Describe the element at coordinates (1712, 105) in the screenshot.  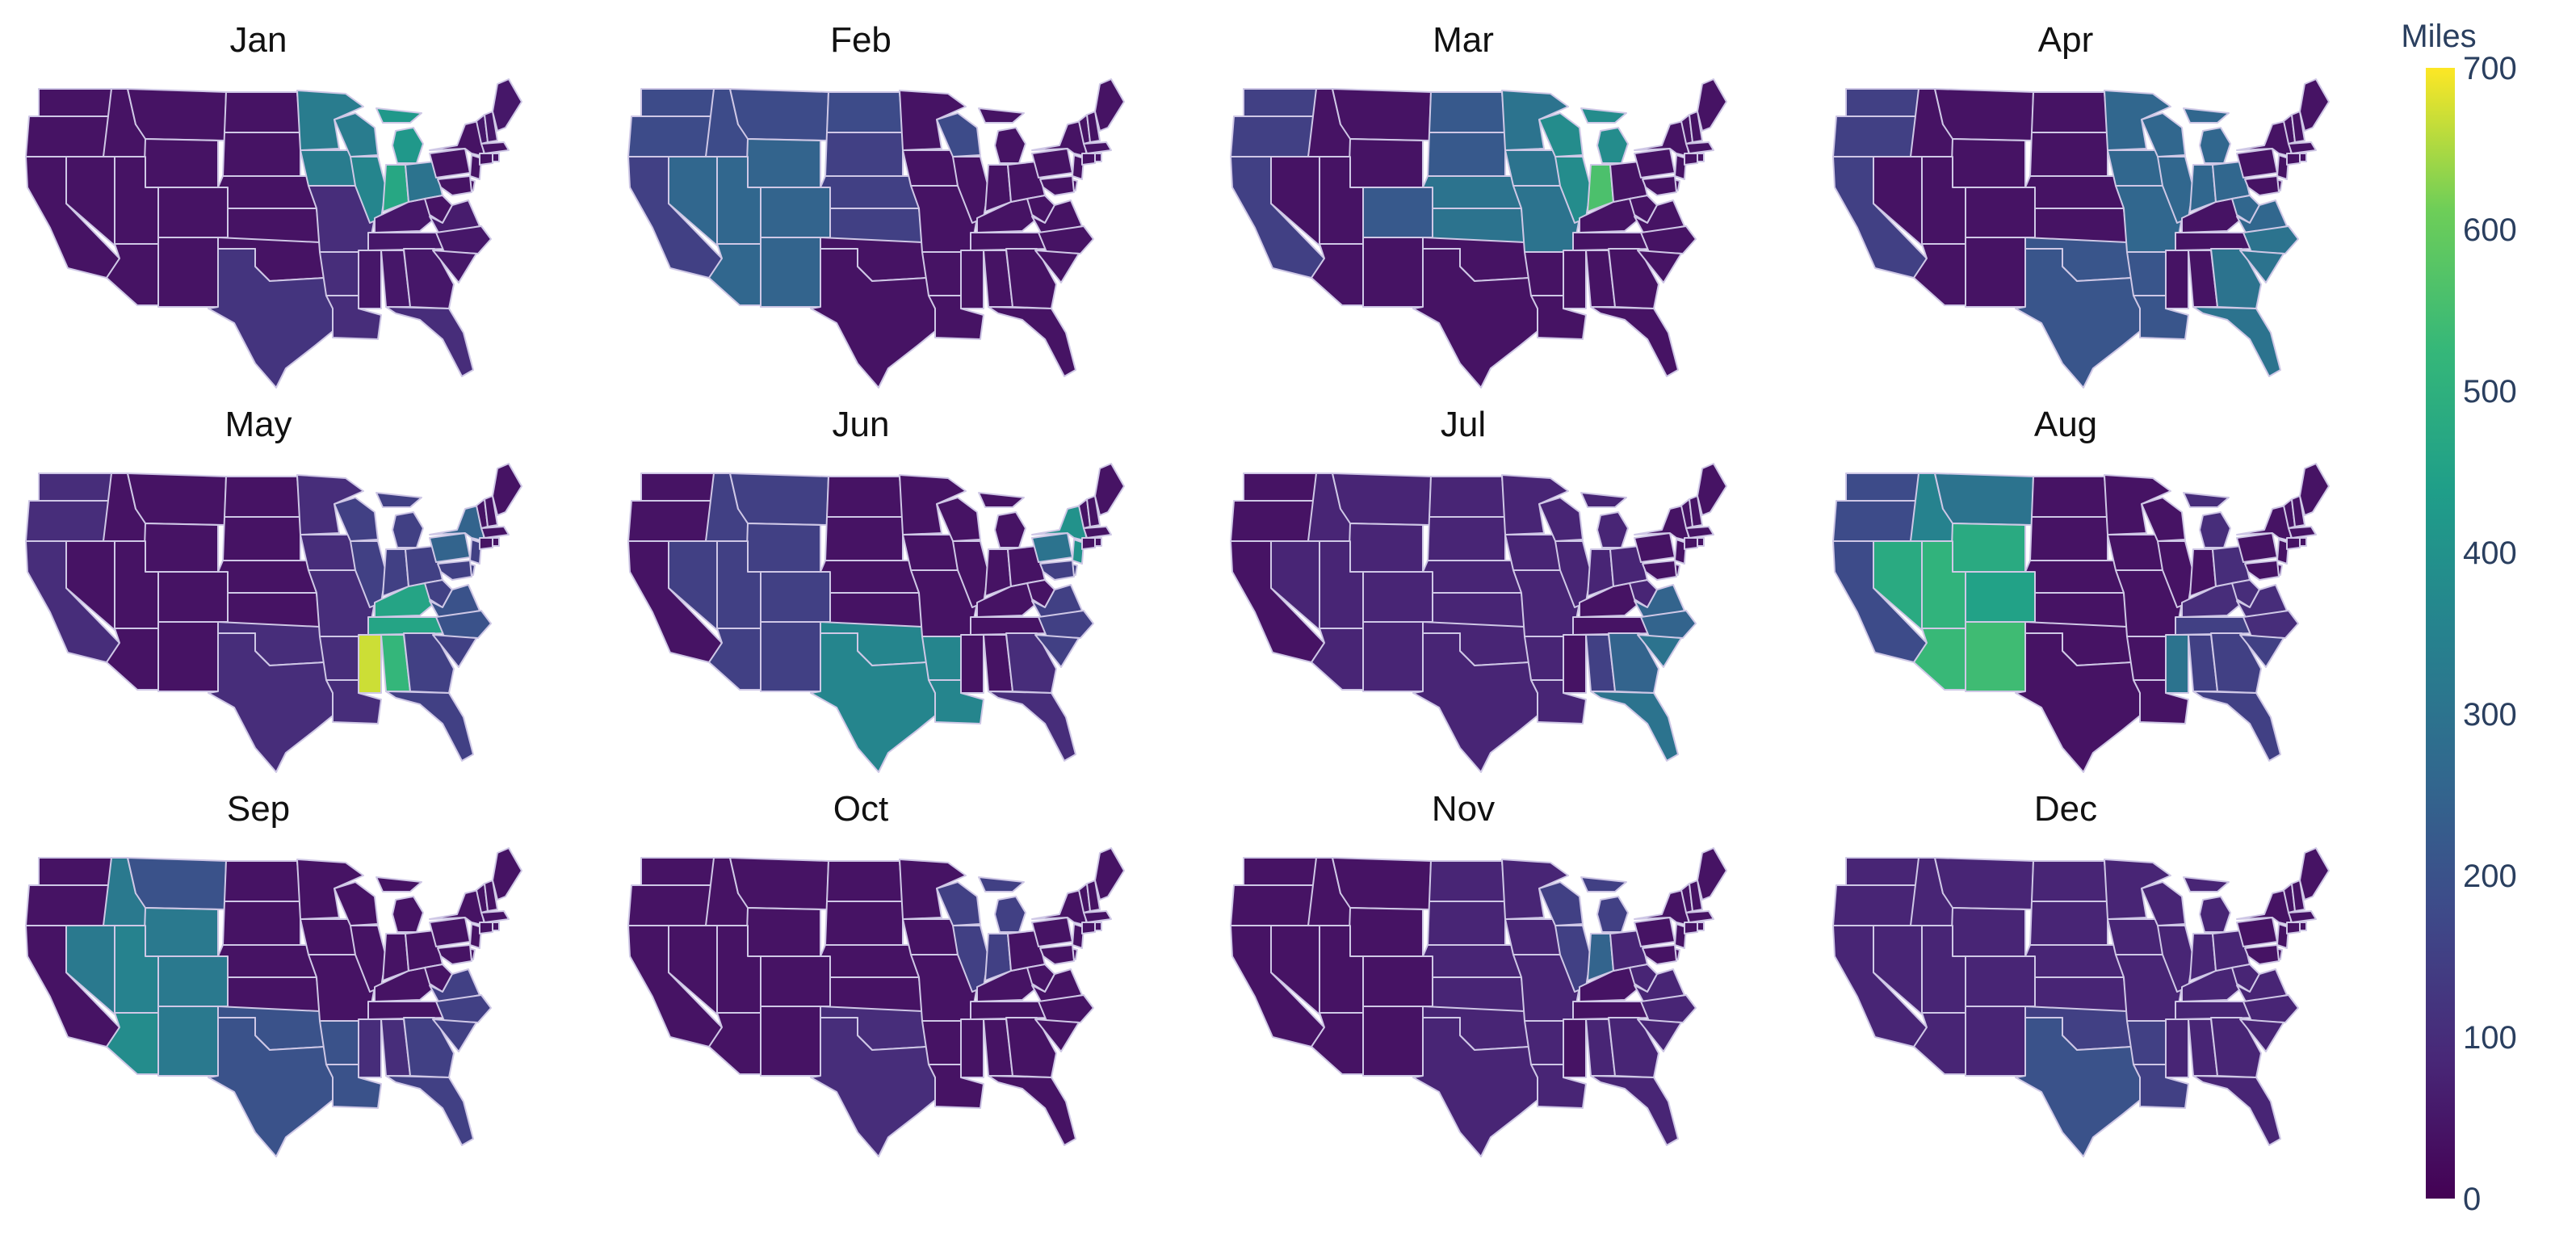
I see `state-me` at that location.